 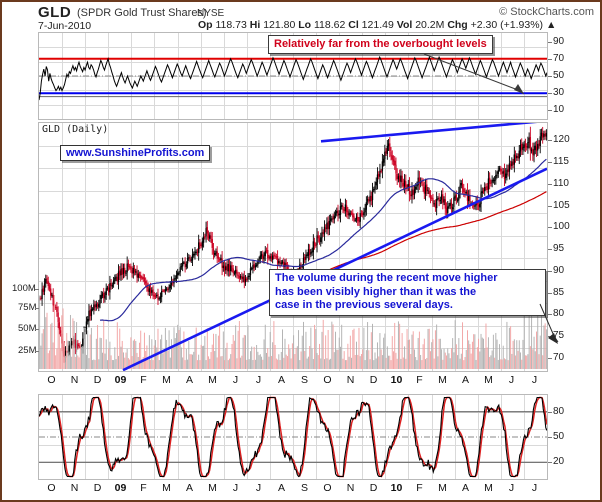 I want to click on y-tick-10: 10, so click(x=559, y=110).